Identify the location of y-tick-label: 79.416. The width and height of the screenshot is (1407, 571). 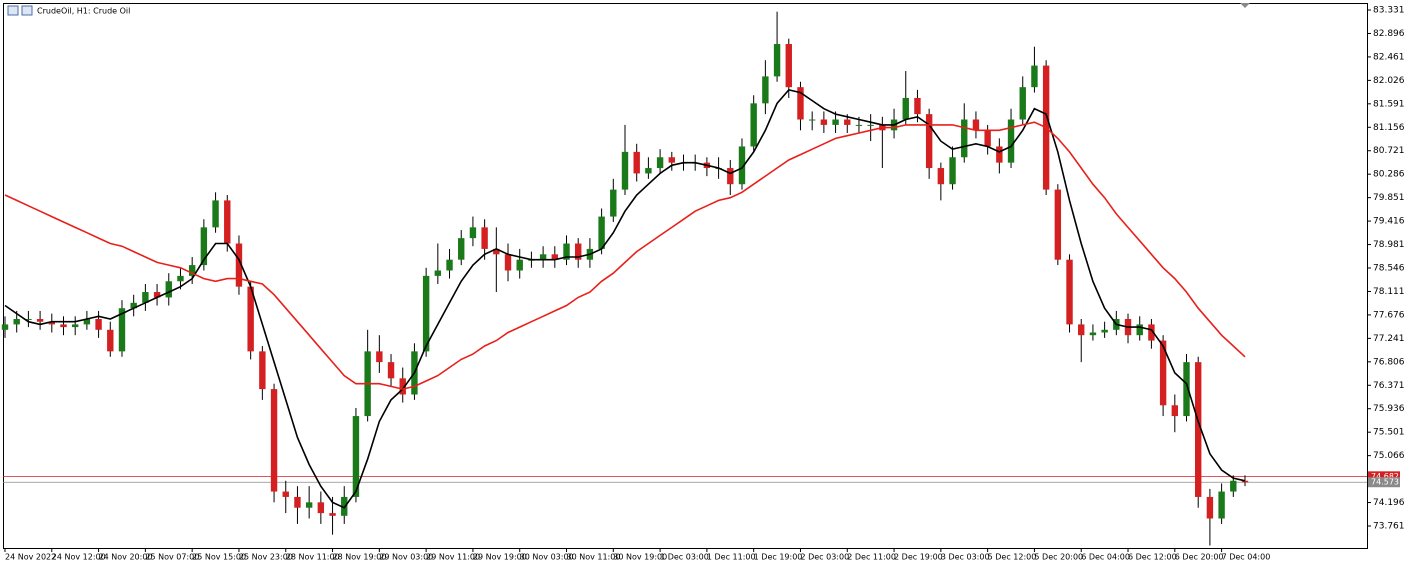
(1389, 222).